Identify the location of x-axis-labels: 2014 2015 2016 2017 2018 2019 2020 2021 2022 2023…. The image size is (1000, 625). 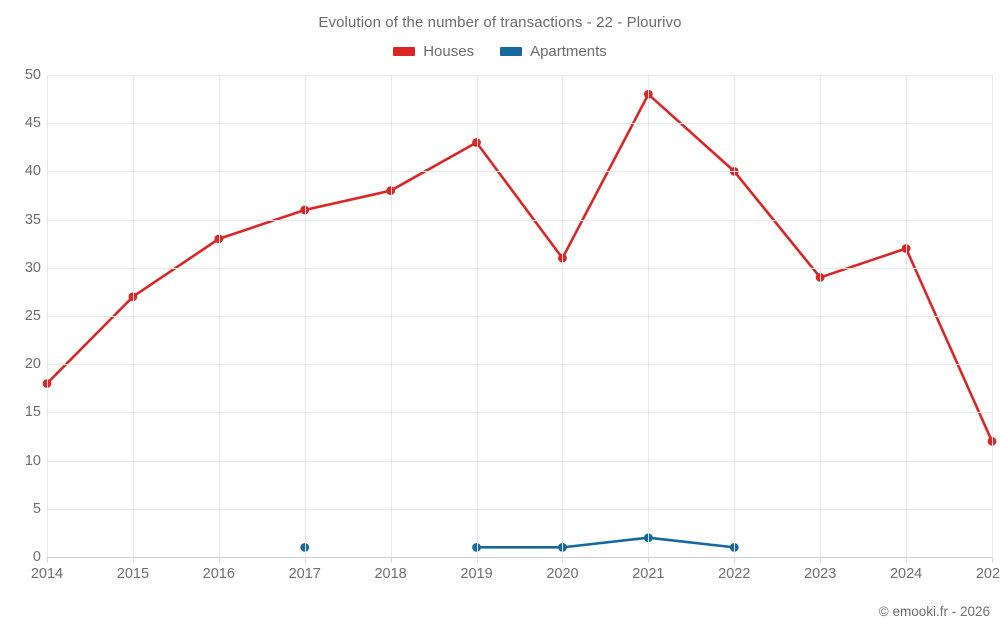
(515, 577).